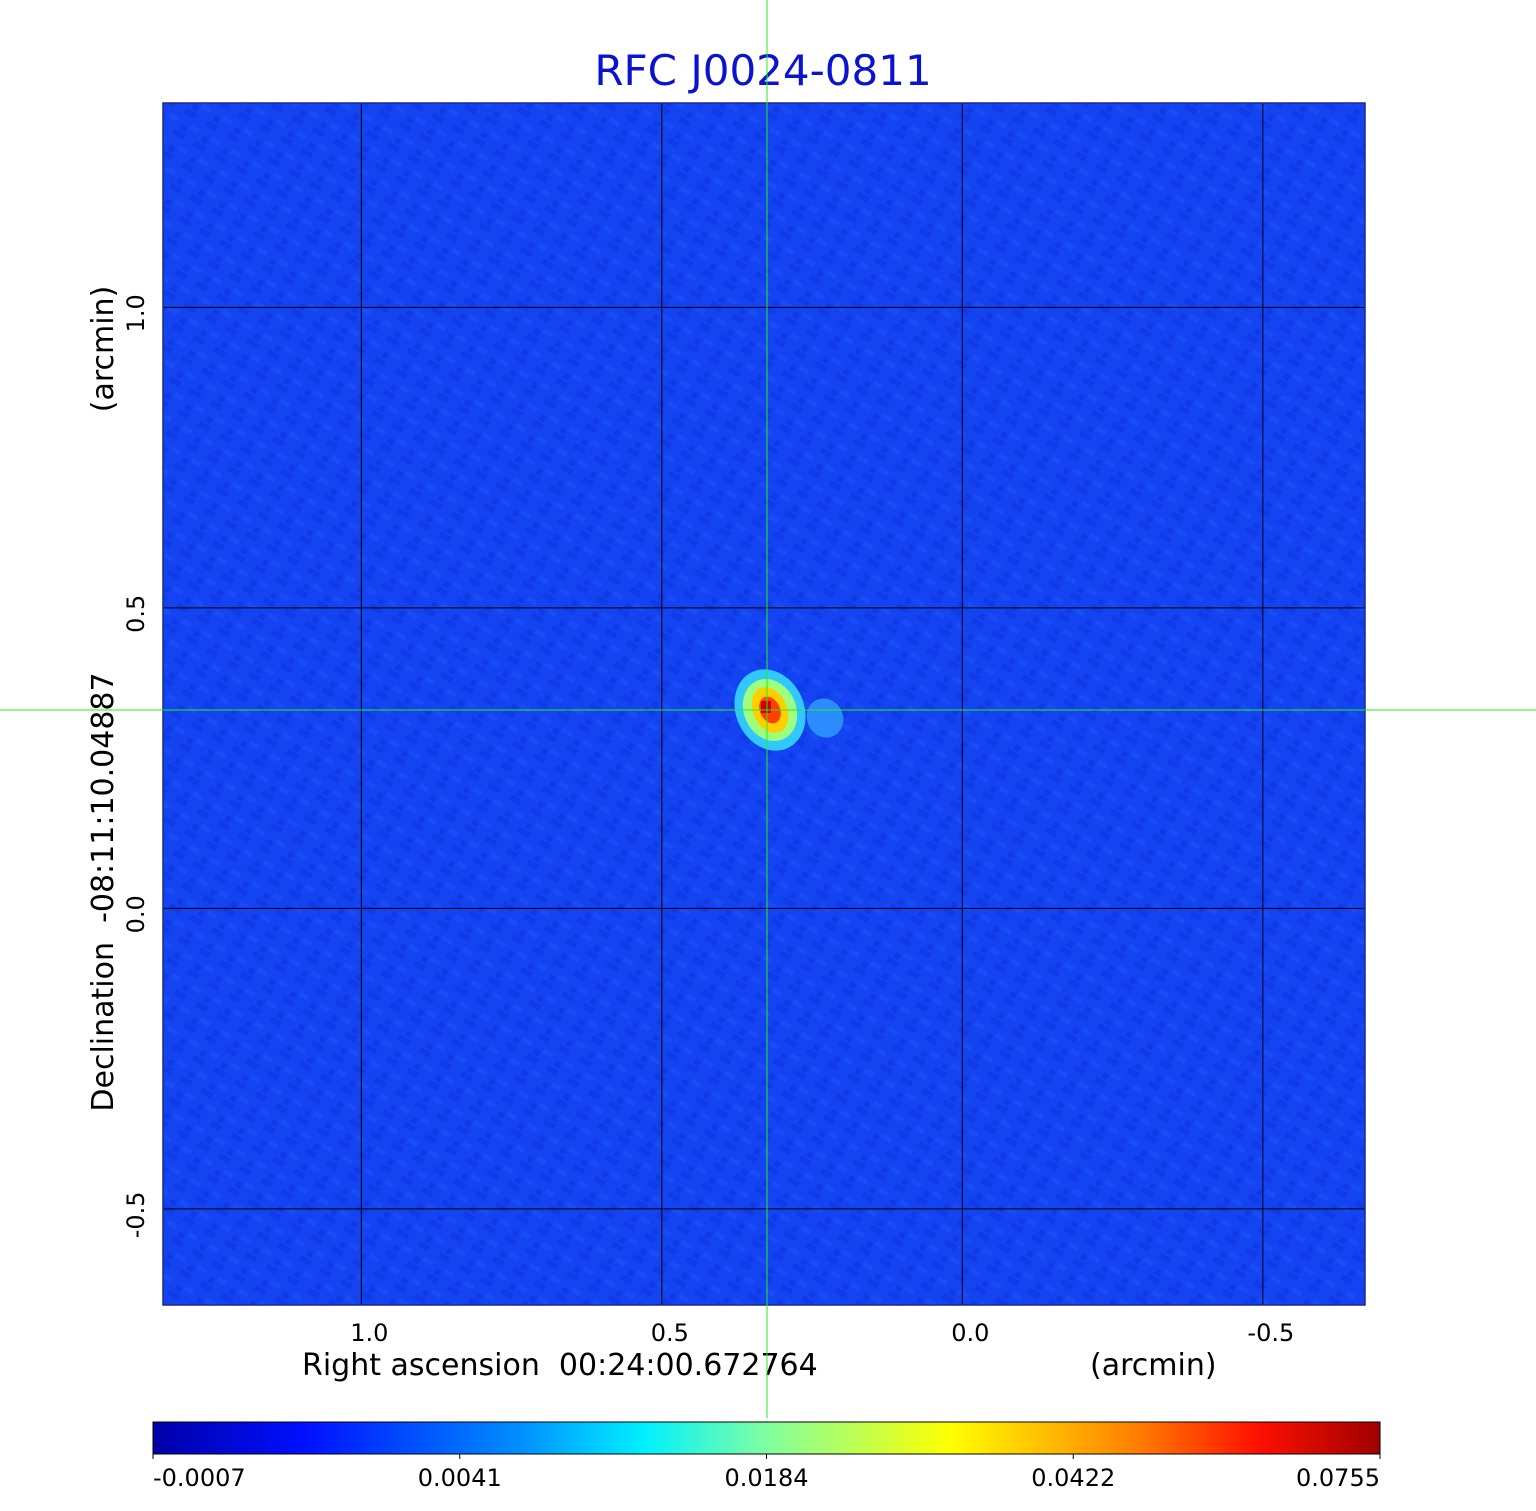 The height and width of the screenshot is (1511, 1536). I want to click on y-axis-label: Declination -08:11:10.04887, so click(103, 891).